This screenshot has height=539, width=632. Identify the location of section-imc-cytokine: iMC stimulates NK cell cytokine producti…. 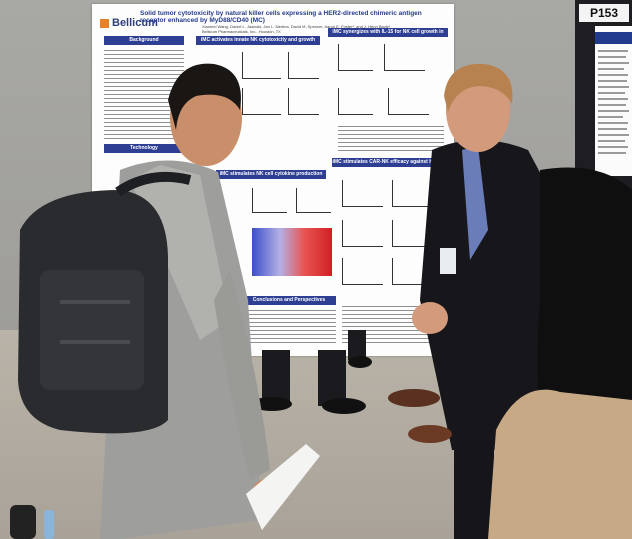
(271, 174).